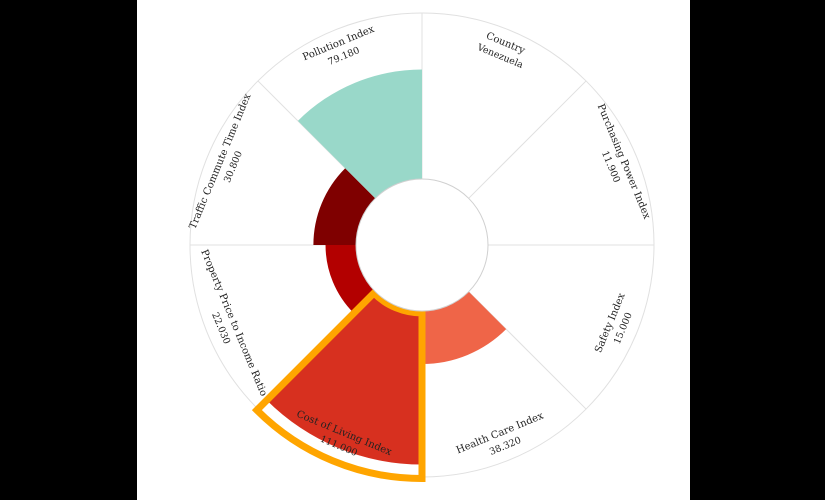 The height and width of the screenshot is (500, 825). Describe the element at coordinates (464, 328) in the screenshot. I see `bar-health-care-index` at that location.